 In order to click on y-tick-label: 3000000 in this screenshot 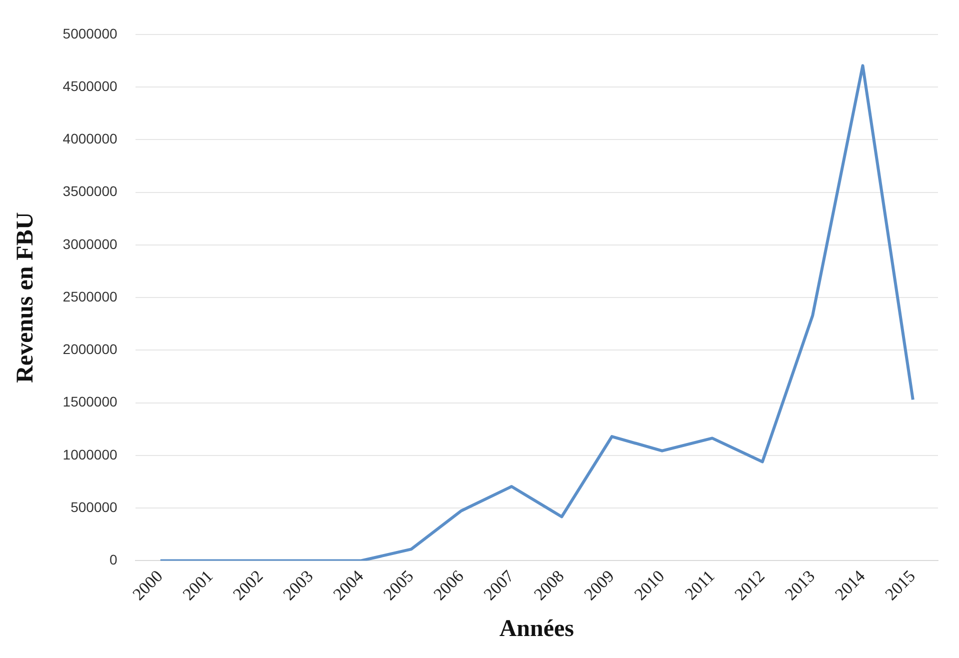, I will do `click(90, 244)`.